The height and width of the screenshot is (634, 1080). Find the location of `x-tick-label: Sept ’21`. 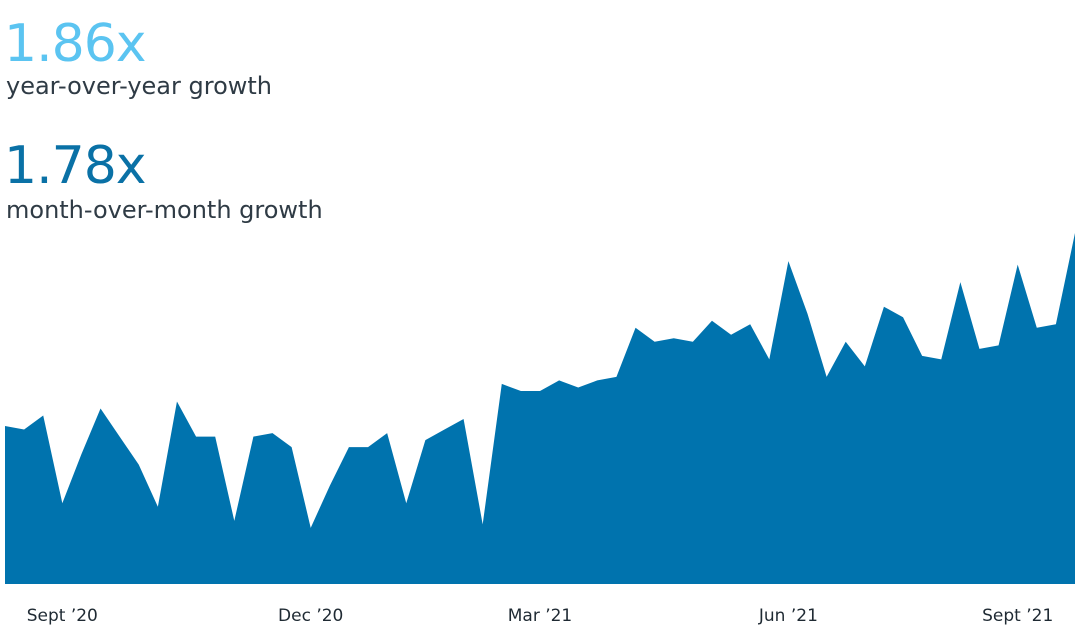

x-tick-label: Sept ’21 is located at coordinates (1017, 616).